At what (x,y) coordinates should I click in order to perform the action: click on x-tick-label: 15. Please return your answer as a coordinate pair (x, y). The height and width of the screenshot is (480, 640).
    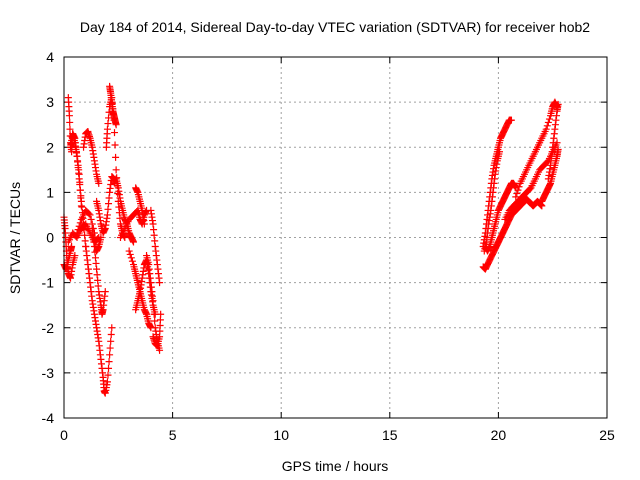
    Looking at the image, I should click on (390, 435).